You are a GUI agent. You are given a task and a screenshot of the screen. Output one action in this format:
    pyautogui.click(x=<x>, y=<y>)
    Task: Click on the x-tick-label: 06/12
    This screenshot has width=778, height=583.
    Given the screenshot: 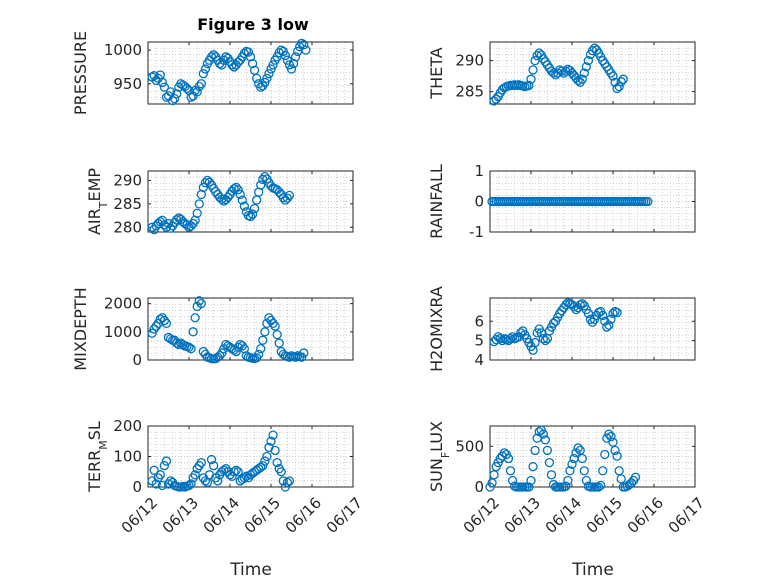 What is the action you would take?
    pyautogui.click(x=481, y=515)
    